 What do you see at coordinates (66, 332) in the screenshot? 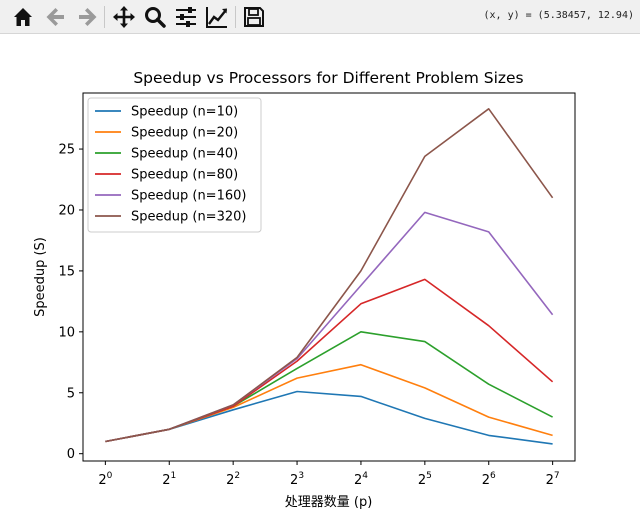
I see `y-tick-label: 10` at bounding box center [66, 332].